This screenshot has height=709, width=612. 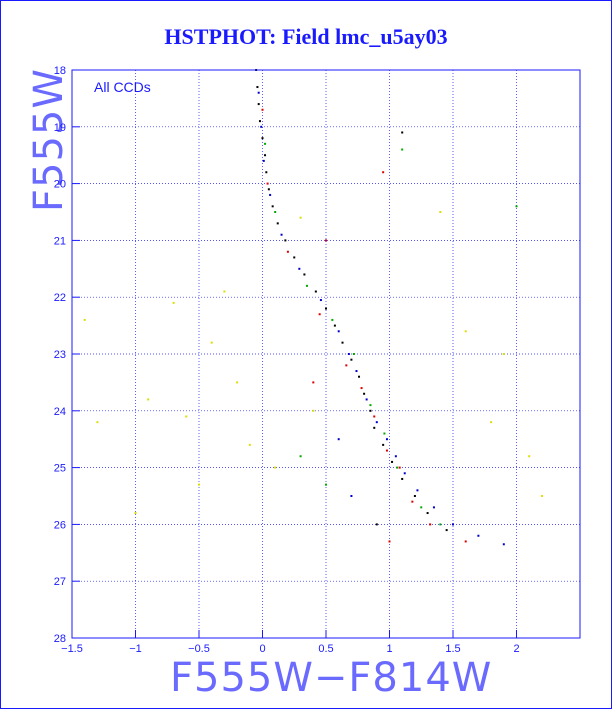 What do you see at coordinates (60, 469) in the screenshot?
I see `y-tick-label: 25` at bounding box center [60, 469].